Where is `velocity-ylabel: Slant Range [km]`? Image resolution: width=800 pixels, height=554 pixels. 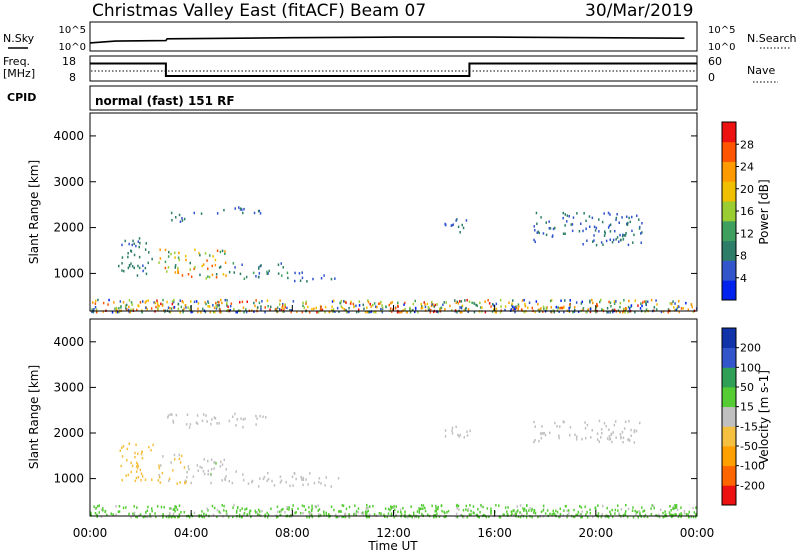 velocity-ylabel: Slant Range [km] is located at coordinates (34, 417).